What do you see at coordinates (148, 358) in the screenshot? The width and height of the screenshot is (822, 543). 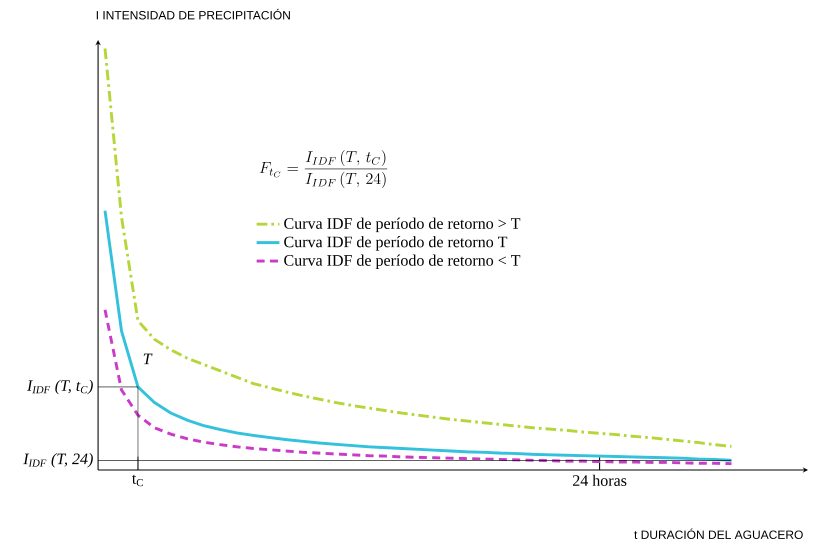 I see `annotation: T` at bounding box center [148, 358].